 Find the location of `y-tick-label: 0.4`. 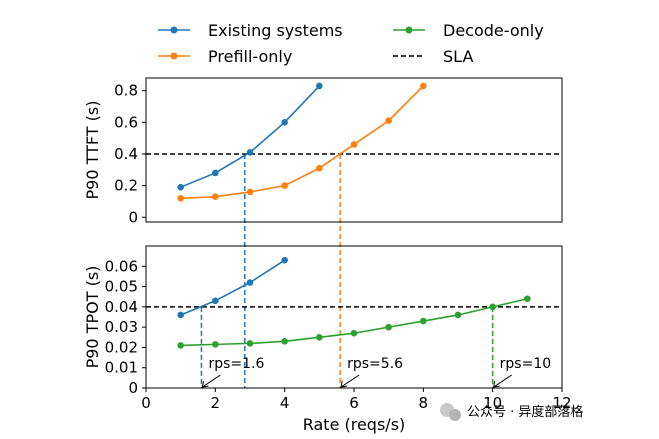

y-tick-label: 0.4 is located at coordinates (126, 154).